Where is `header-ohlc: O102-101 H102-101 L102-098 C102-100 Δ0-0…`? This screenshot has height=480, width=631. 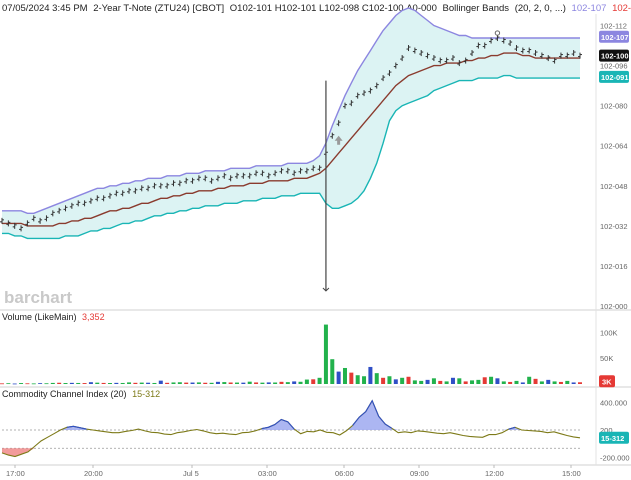
header-ohlc: O102-101 H102-101 L102-098 C102-100 Δ0-0… is located at coordinates (333, 8).